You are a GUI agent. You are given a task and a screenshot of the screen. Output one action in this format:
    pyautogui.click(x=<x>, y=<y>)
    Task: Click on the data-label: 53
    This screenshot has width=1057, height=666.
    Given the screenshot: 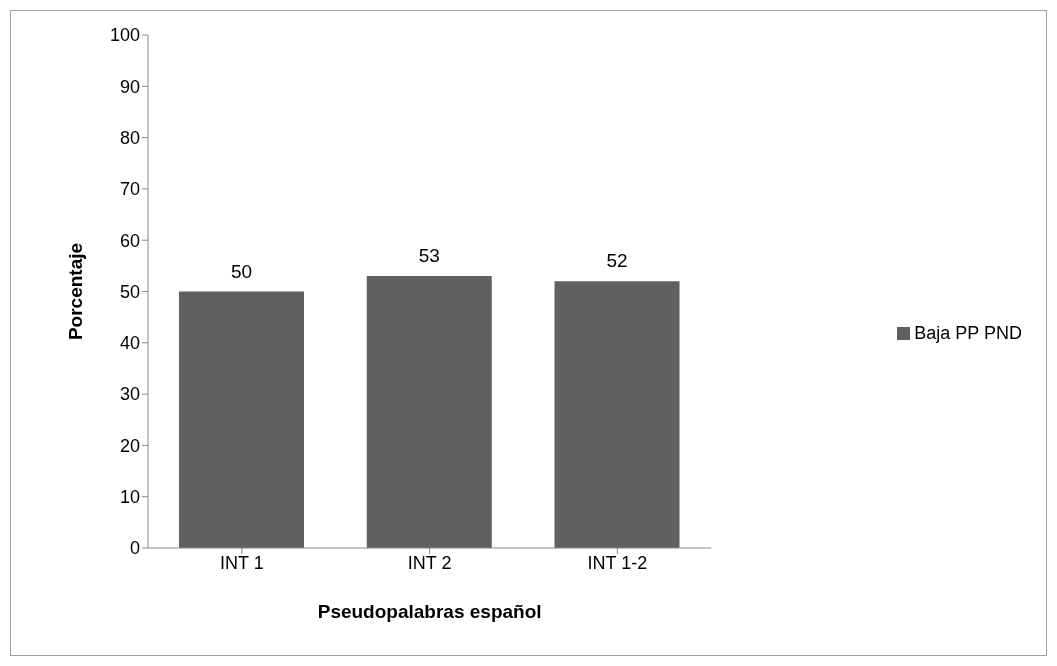 What is the action you would take?
    pyautogui.click(x=429, y=256)
    